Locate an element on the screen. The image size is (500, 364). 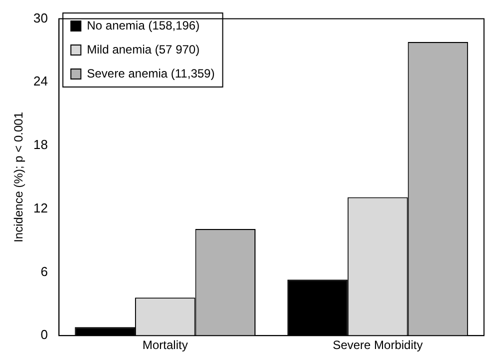
y-tick-label: 0 is located at coordinates (44, 334).